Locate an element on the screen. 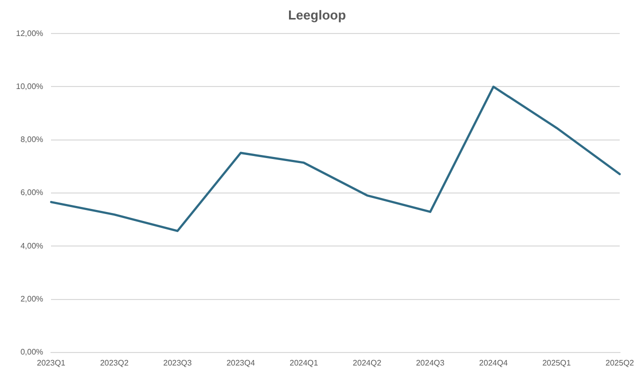 The width and height of the screenshot is (640, 376). y-tick-label: 10,00% is located at coordinates (30, 86).